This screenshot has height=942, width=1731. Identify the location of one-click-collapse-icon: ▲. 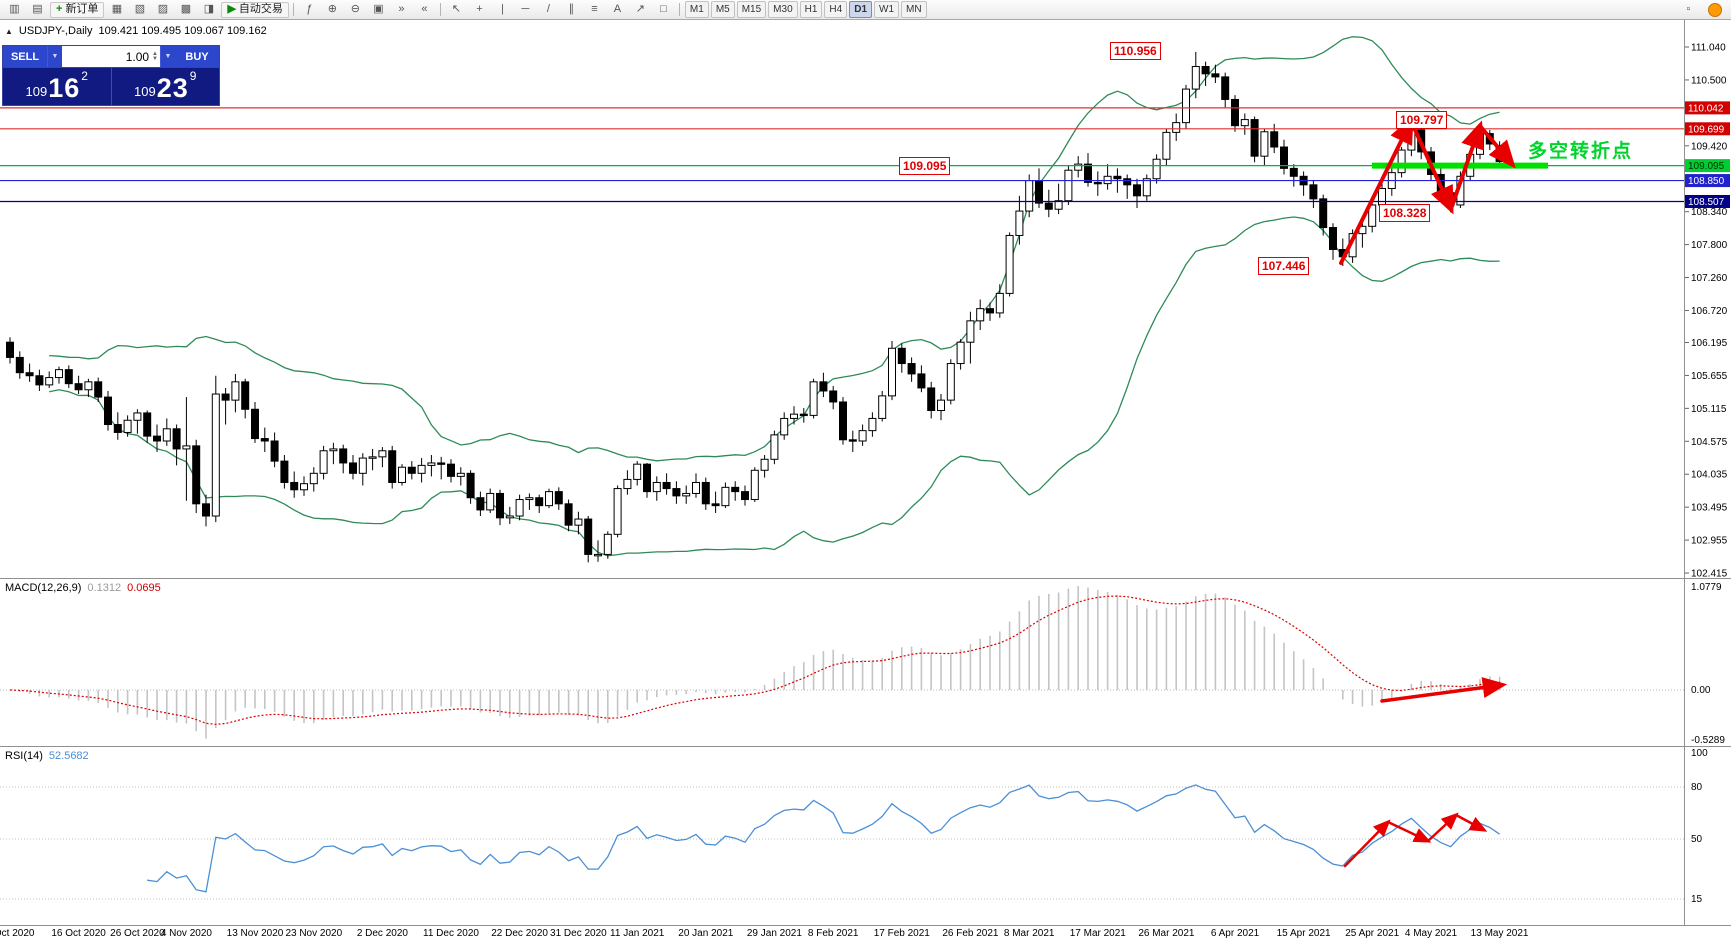
(9, 31).